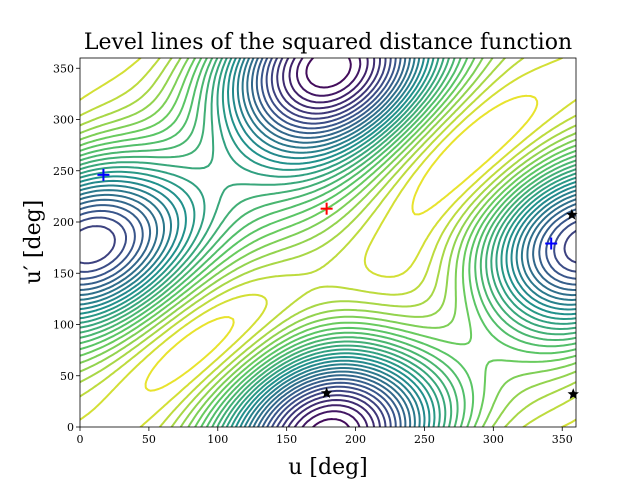  What do you see at coordinates (286, 439) in the screenshot?
I see `x-tick-label: 150` at bounding box center [286, 439].